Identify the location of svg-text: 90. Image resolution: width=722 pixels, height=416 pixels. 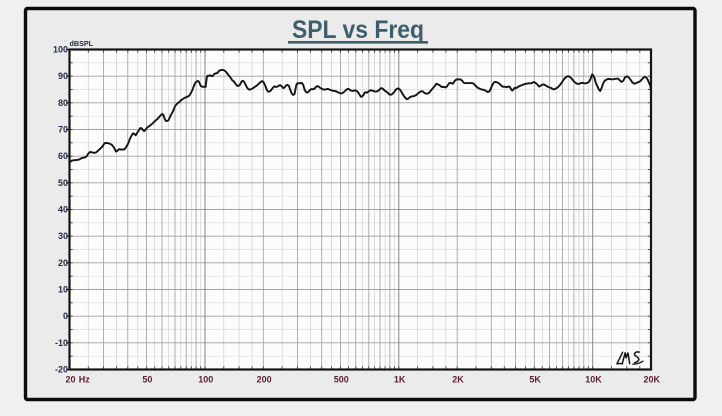
(63, 76).